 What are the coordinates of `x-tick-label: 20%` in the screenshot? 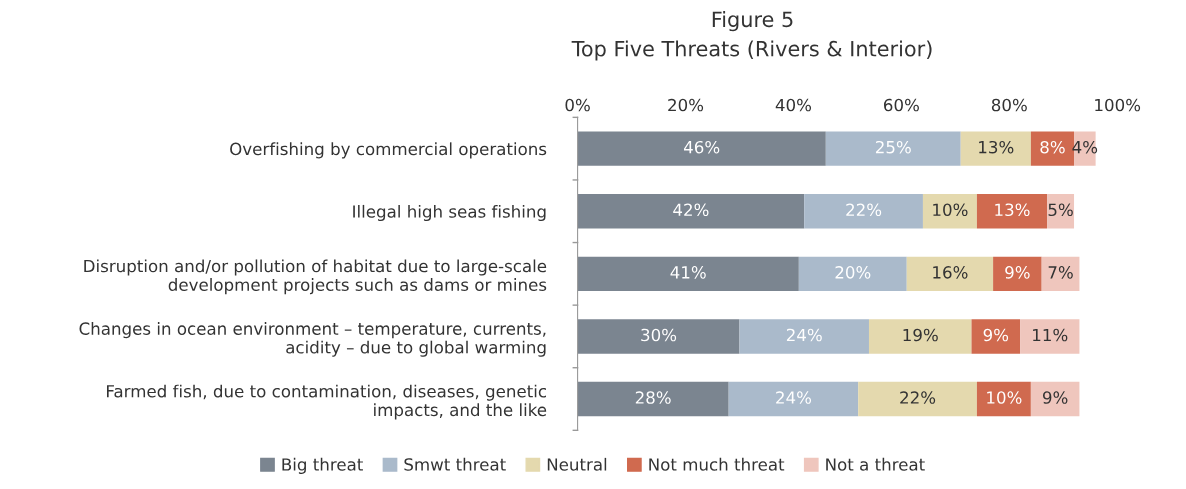 It's located at (686, 105).